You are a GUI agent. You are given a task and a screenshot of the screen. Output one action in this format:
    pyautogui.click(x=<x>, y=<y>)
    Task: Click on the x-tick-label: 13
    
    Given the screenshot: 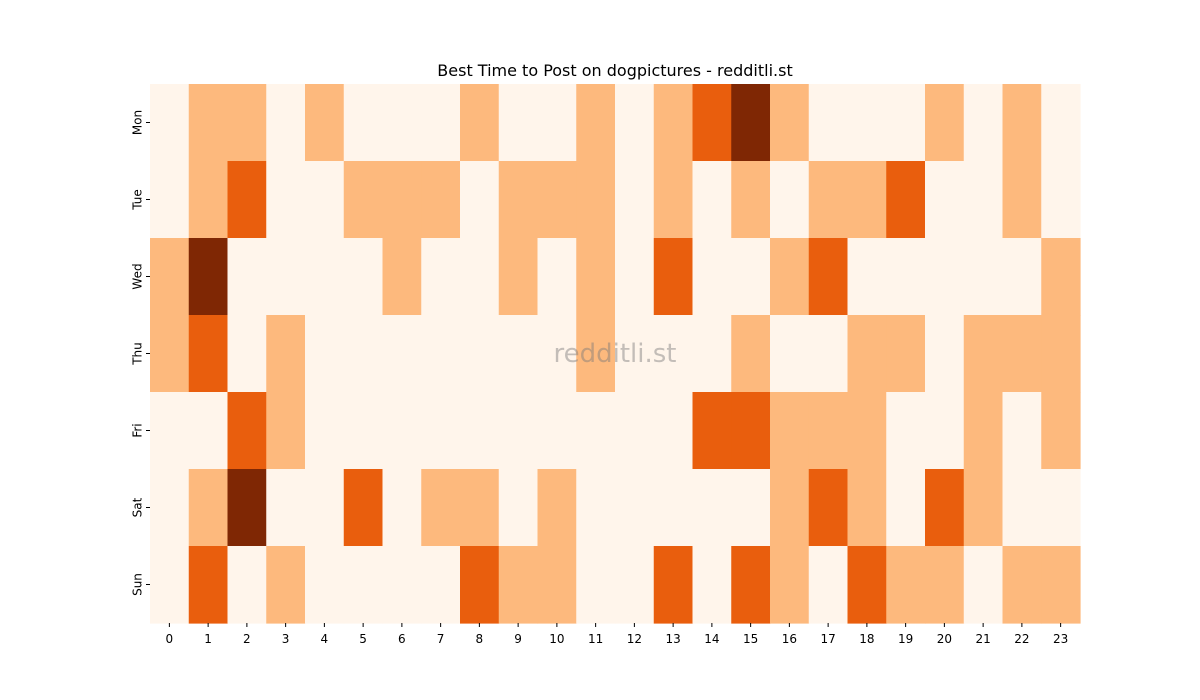 What is the action you would take?
    pyautogui.click(x=672, y=639)
    